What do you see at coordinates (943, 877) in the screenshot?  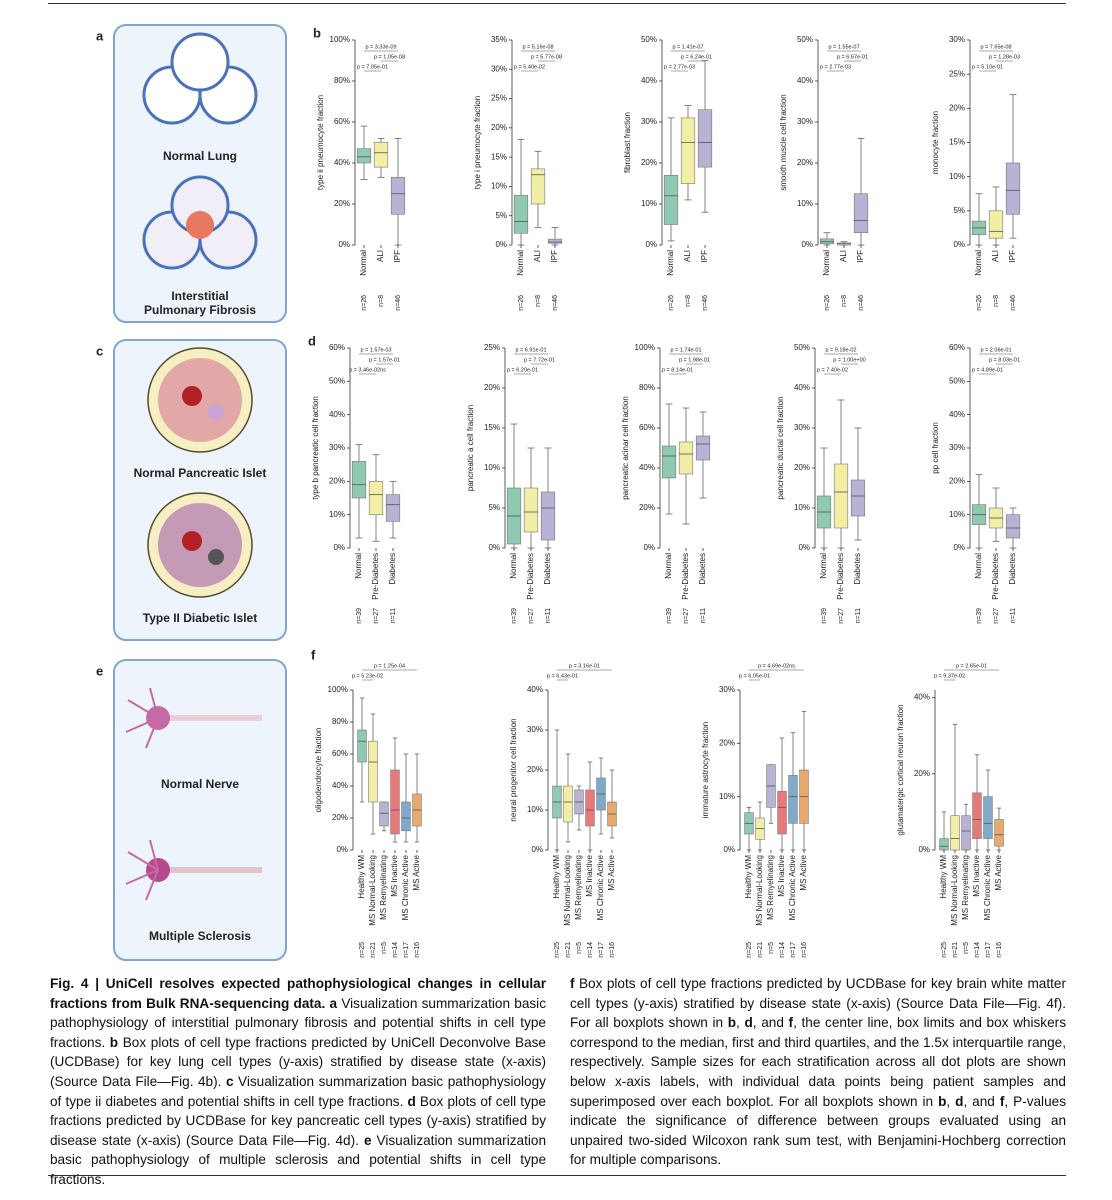 I see `x-tick-label: Healthy WM` at bounding box center [943, 877].